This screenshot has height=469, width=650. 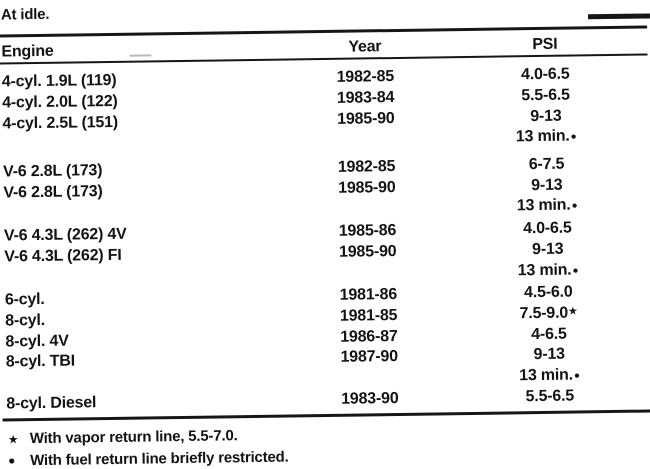 I want to click on star-footnote-marker: ★, so click(x=572, y=311).